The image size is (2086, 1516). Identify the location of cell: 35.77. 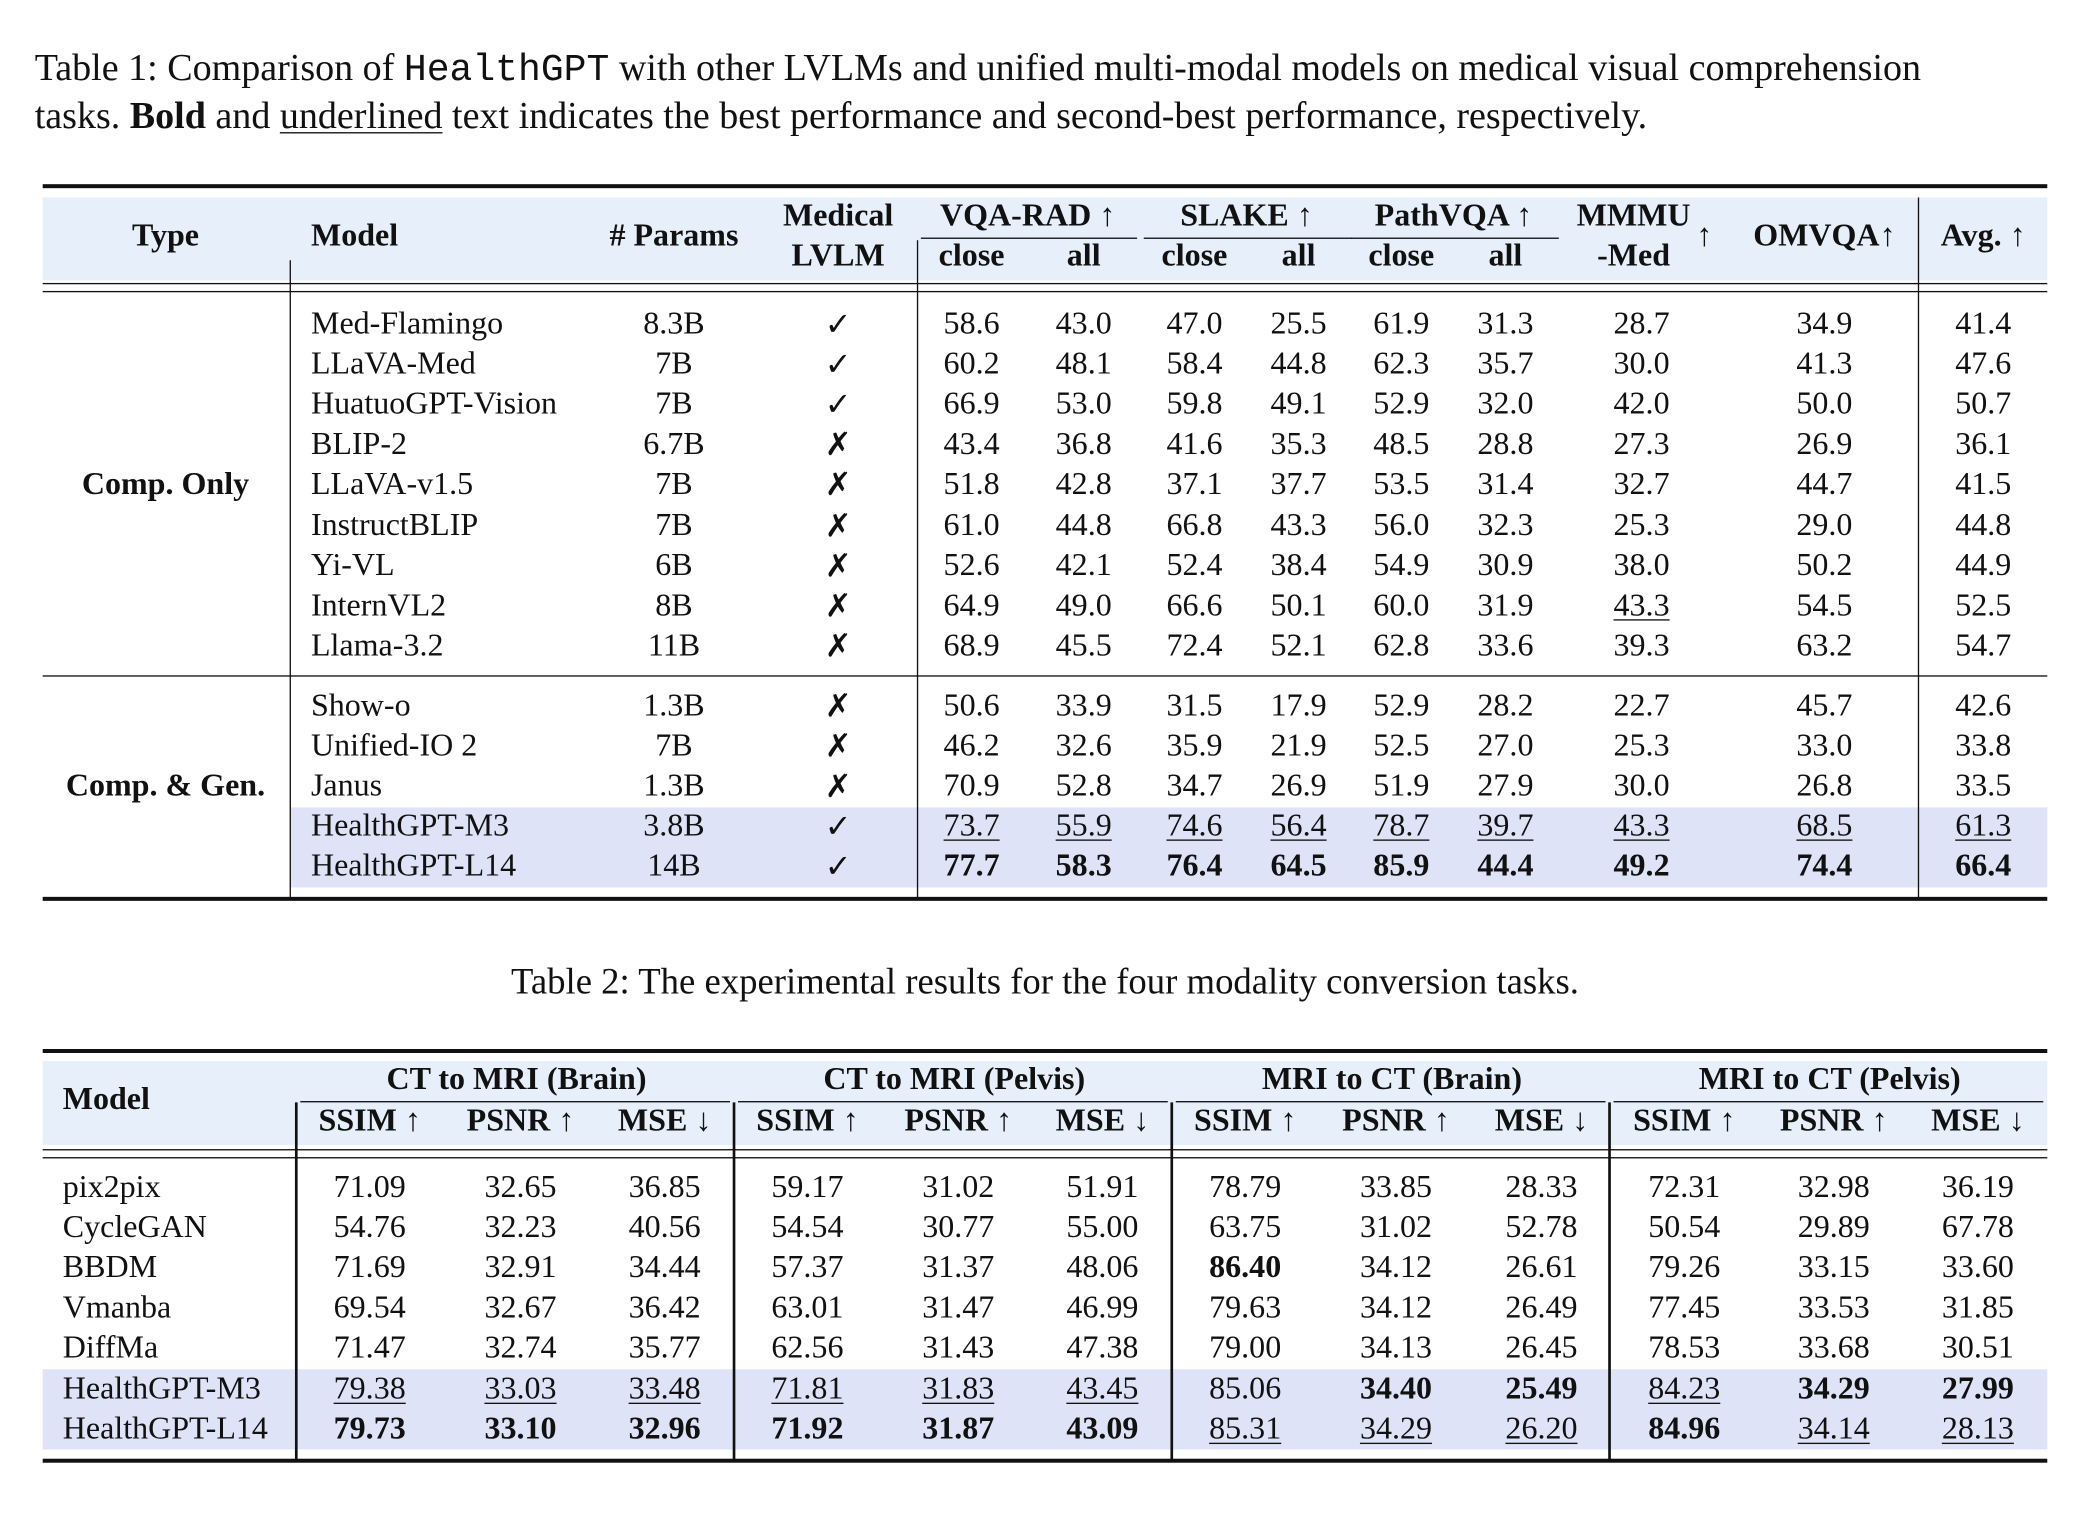
(664, 1348).